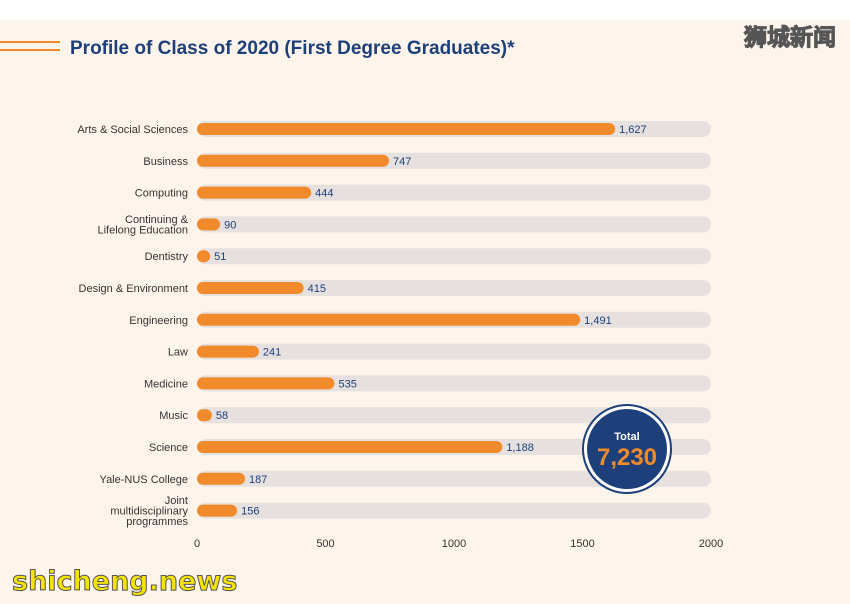 Image resolution: width=850 pixels, height=604 pixels. Describe the element at coordinates (230, 225) in the screenshot. I see `bar-value-label: 90` at that location.